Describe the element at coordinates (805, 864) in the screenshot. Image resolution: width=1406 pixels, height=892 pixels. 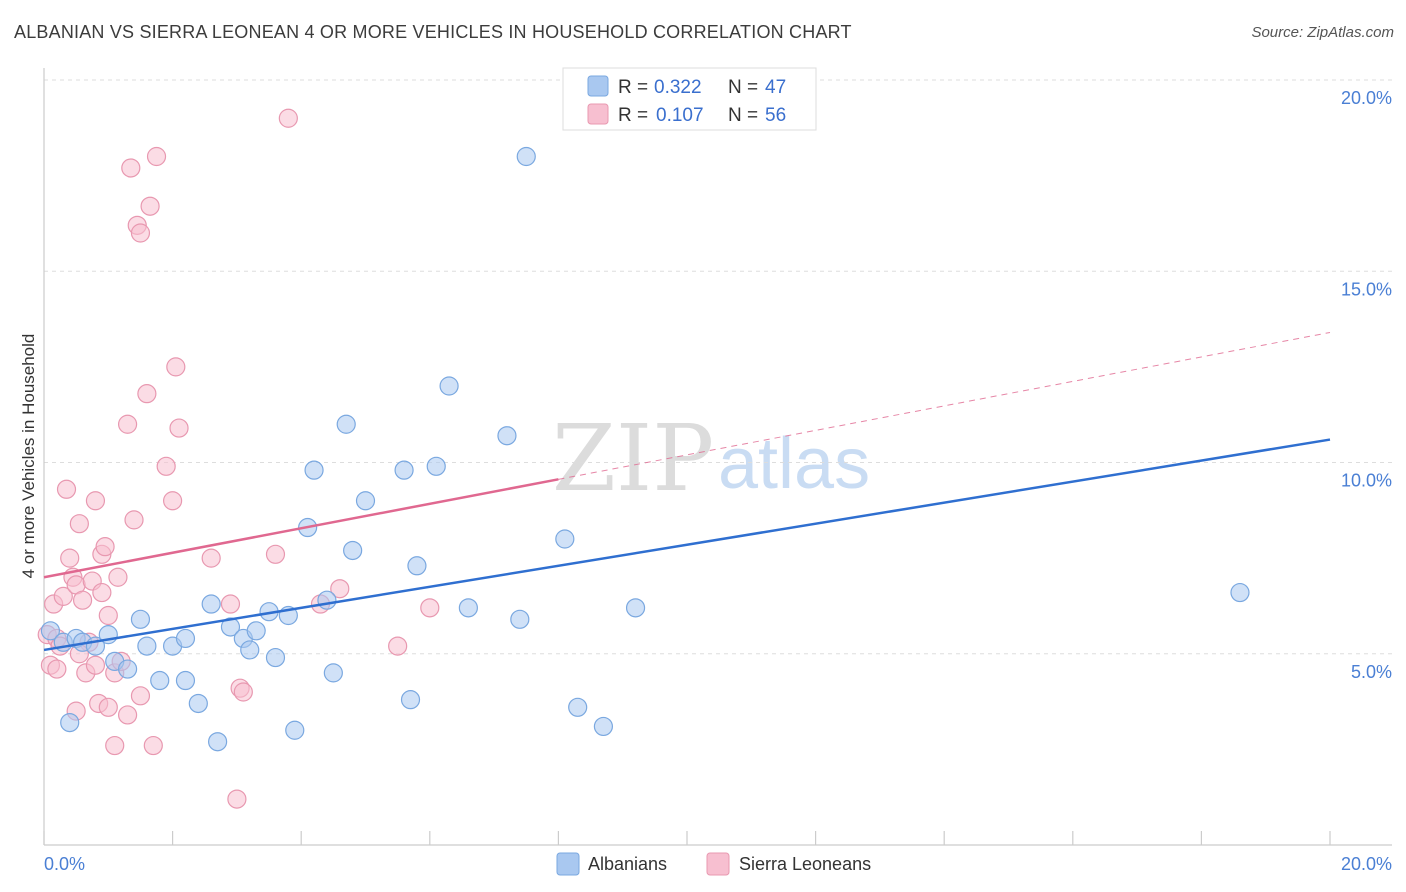
I see `bottom-legend-label-sierra-leoneans: Sierra Leoneans` at that location.